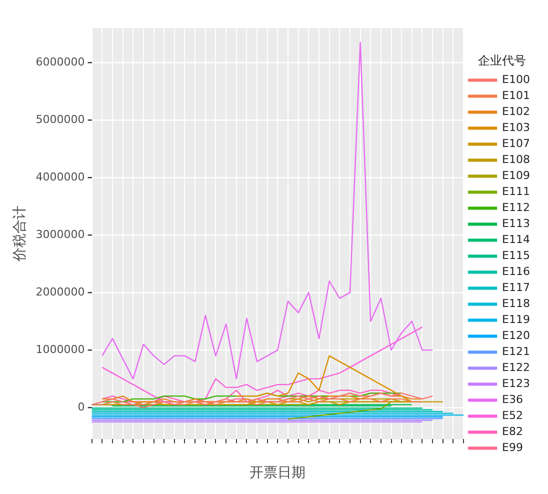 This screenshot has height=494, width=548. Describe the element at coordinates (60, 291) in the screenshot. I see `y-tick-label: 2000000` at that location.